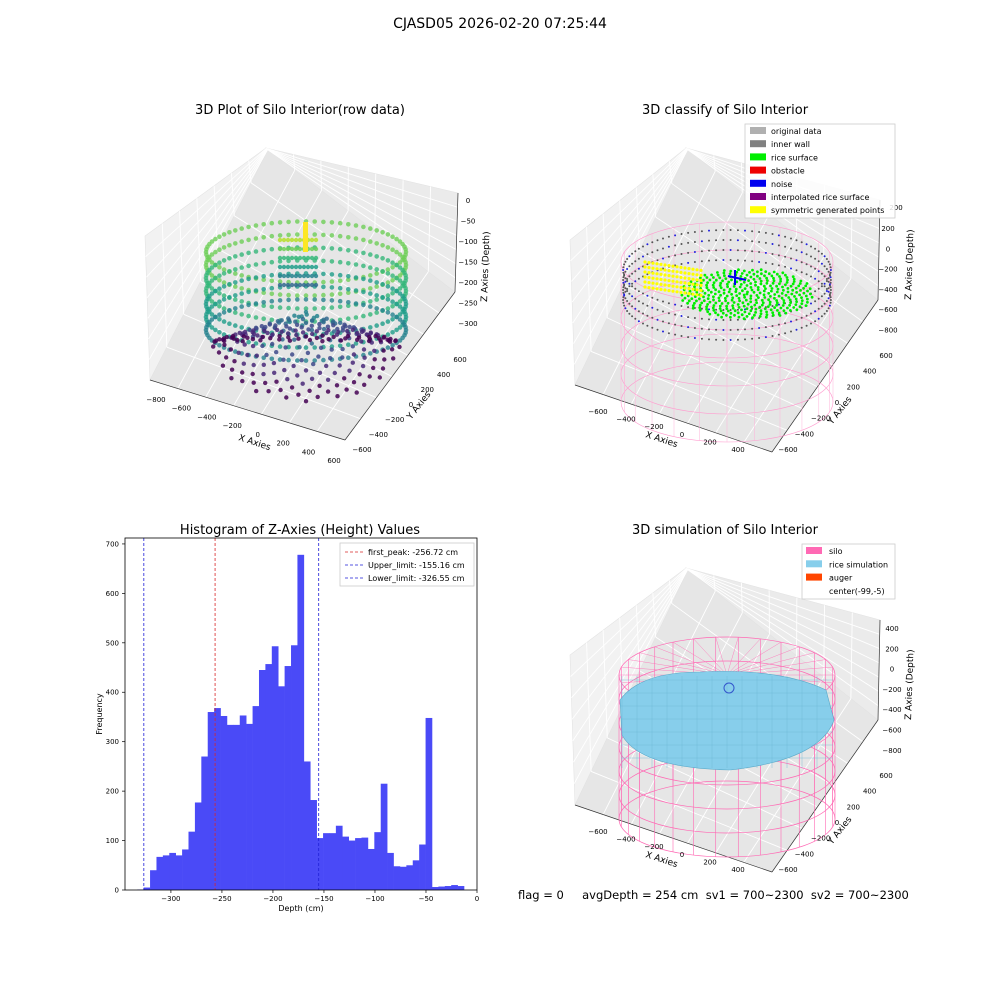 This screenshot has width=1000, height=1000. Describe the element at coordinates (781, 184) in the screenshot. I see `legend-label: noise` at that location.